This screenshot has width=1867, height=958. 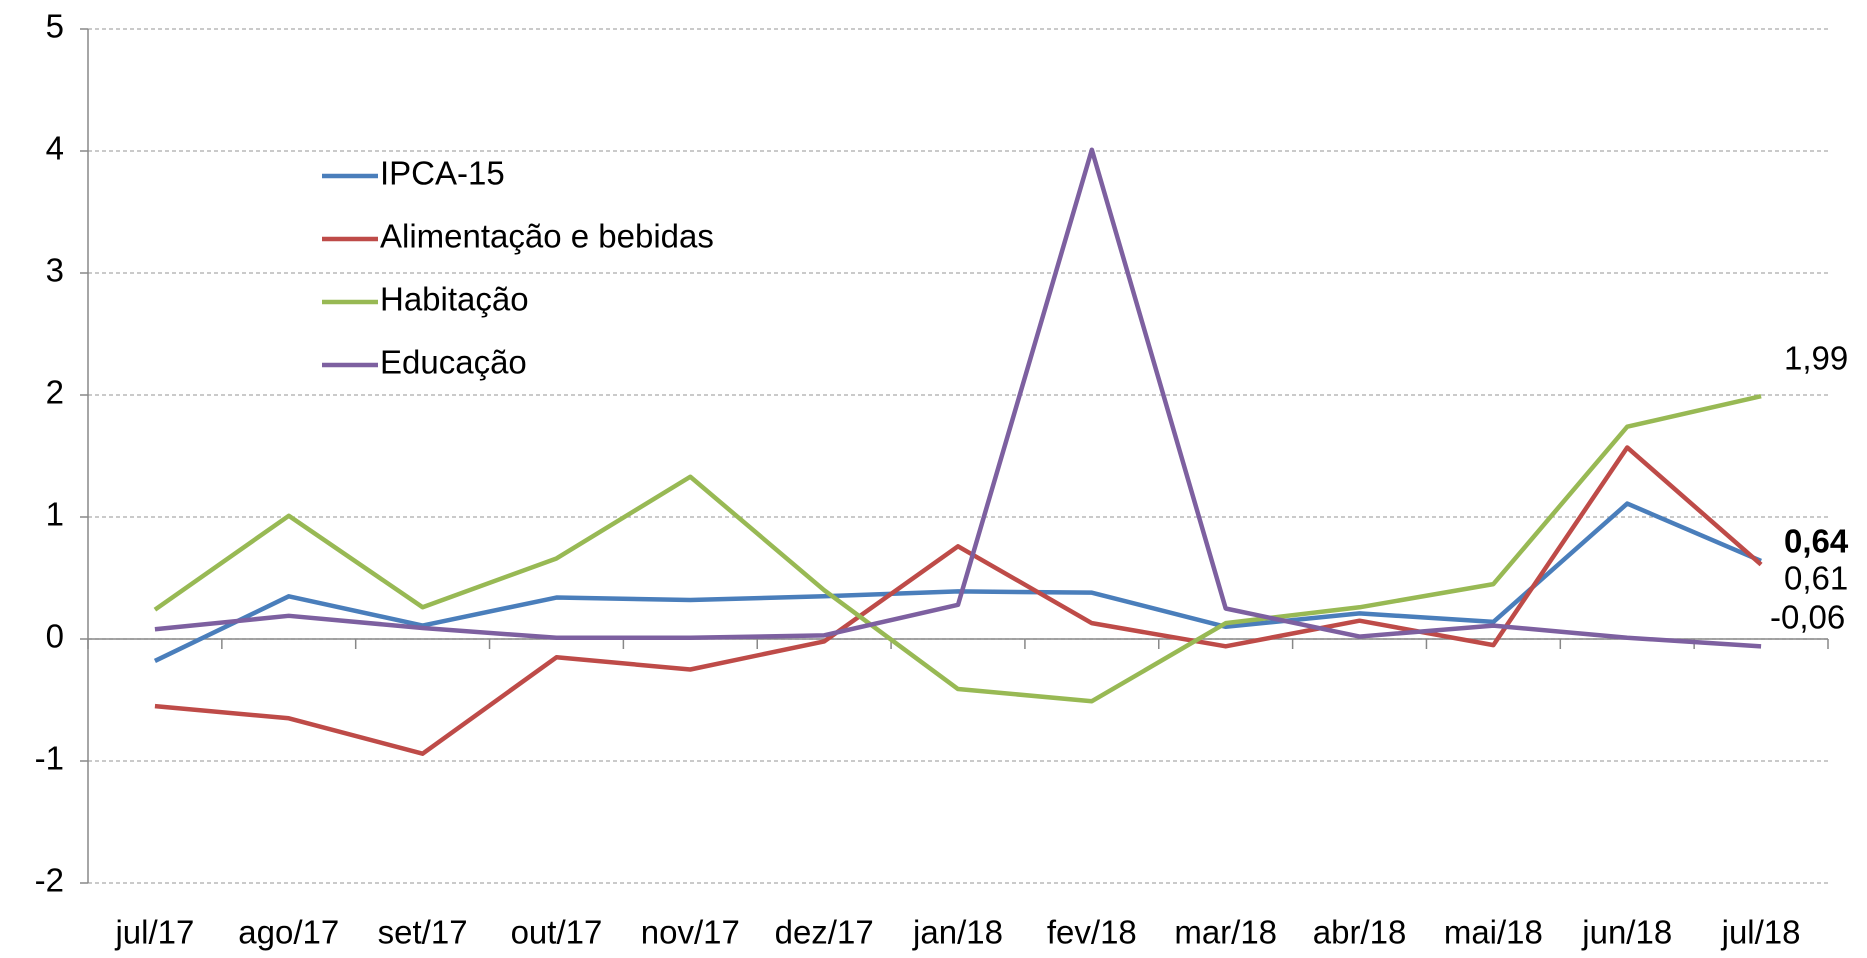 I want to click on x-tick-label: fev/18, so click(x=1092, y=932).